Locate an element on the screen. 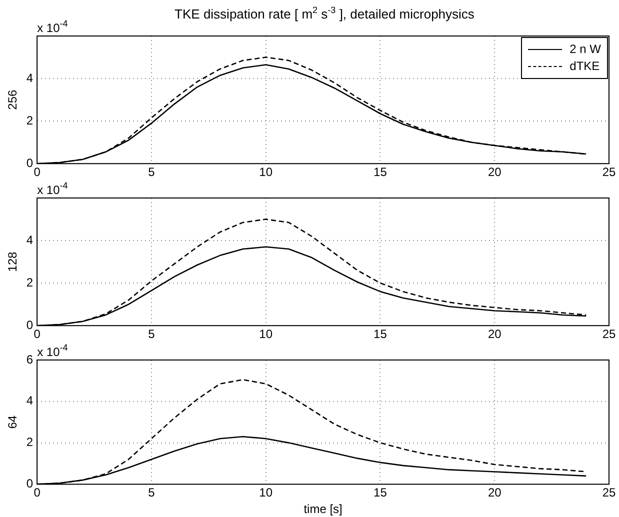 The image size is (619, 517). x-axis-title: time [s] is located at coordinates (323, 509).